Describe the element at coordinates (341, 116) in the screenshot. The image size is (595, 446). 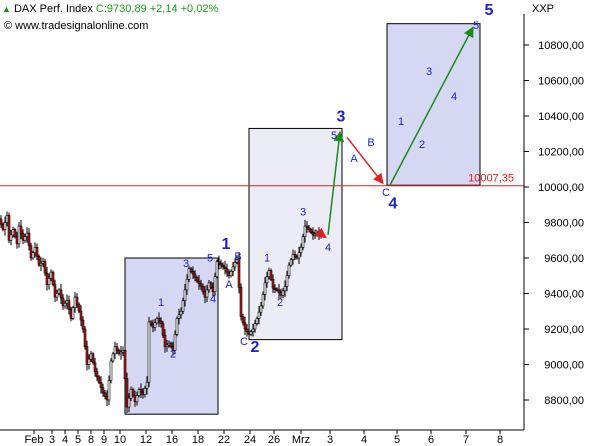
I see `wave-label: 3` at that location.